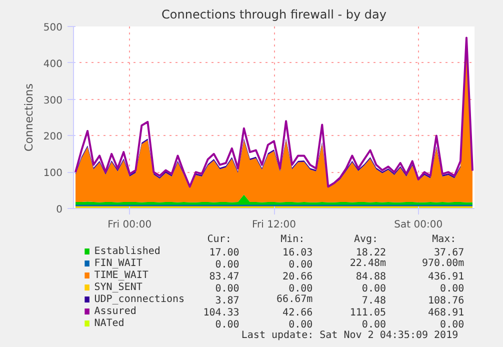 This screenshot has height=347, width=503. I want to click on y-tick-label: 0, so click(59, 210).